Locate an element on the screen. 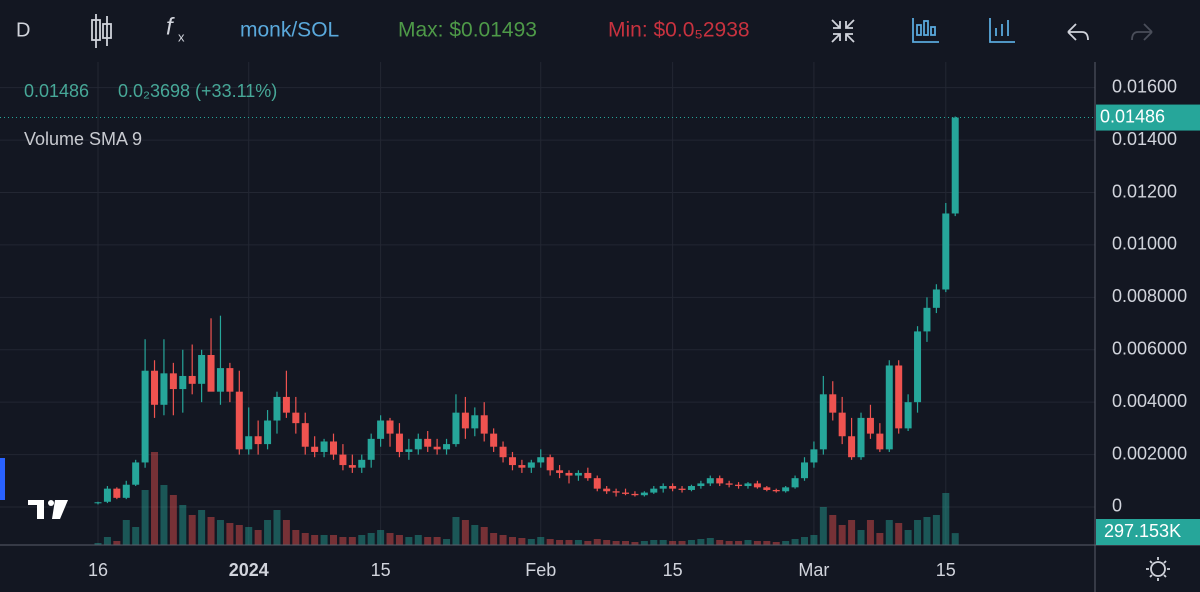  y-tick-label: 0 is located at coordinates (1117, 506).